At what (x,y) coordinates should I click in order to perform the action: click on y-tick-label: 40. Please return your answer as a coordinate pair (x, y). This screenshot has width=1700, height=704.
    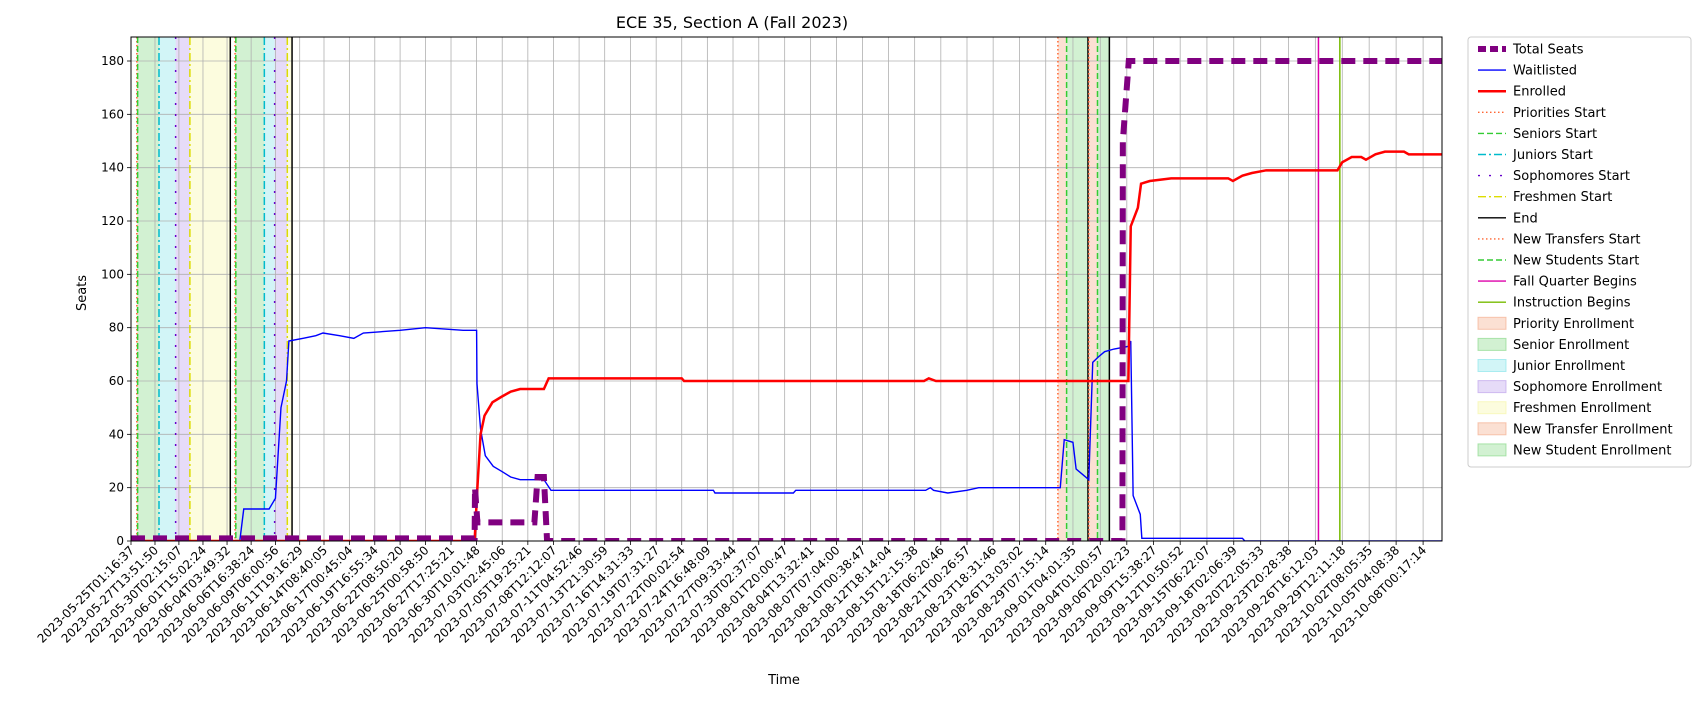
    Looking at the image, I should click on (116, 434).